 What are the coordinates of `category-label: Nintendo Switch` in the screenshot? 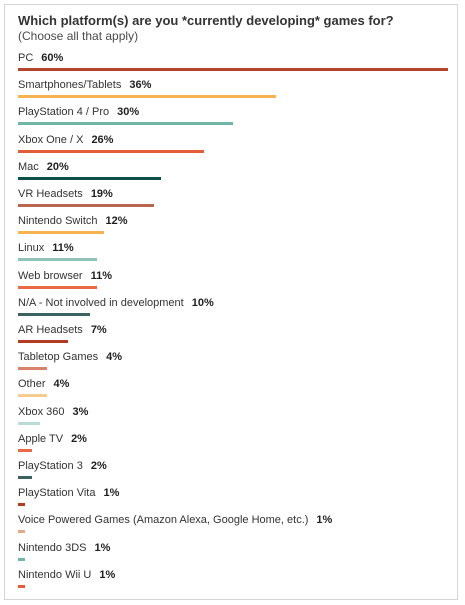 It's located at (58, 221).